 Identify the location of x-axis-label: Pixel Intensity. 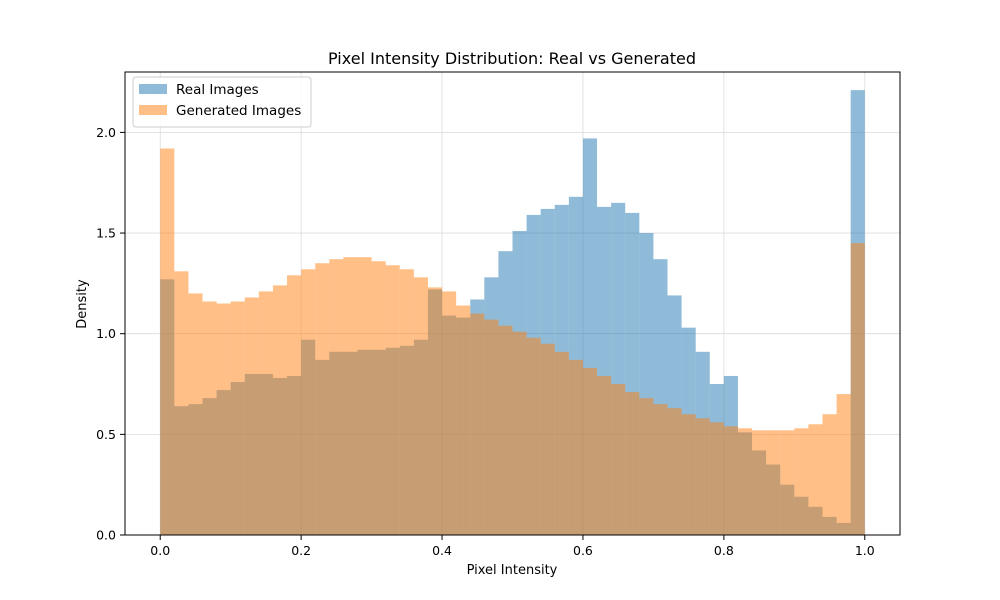
(512, 570).